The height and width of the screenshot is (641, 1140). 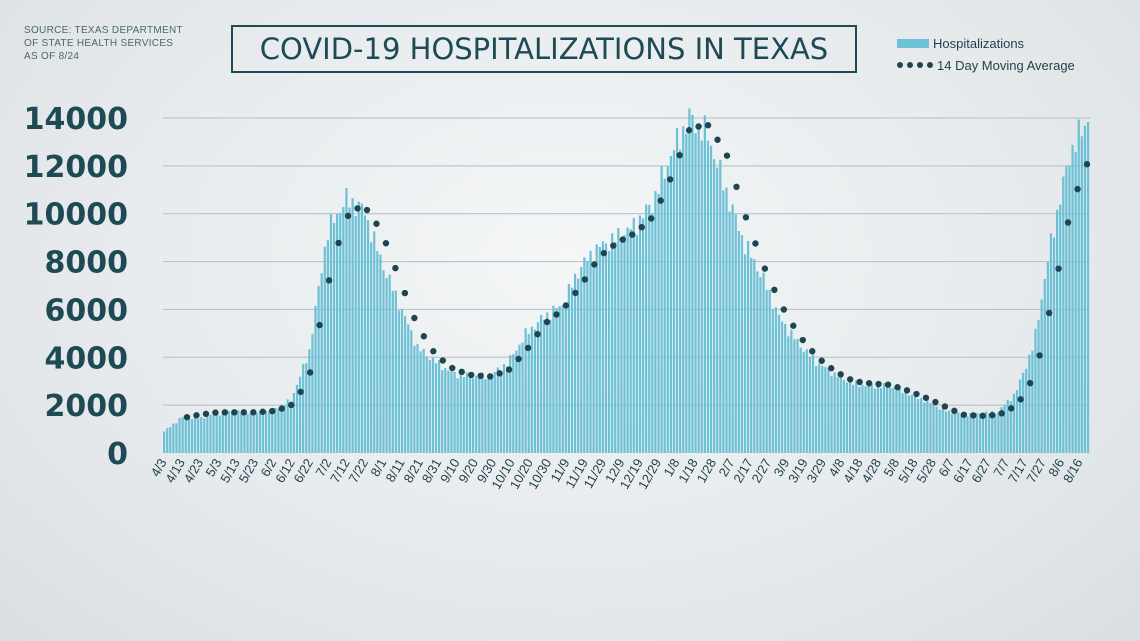 What do you see at coordinates (1012, 54) in the screenshot?
I see `chart-legend: Hospitalizations 14 Day Moving Average` at bounding box center [1012, 54].